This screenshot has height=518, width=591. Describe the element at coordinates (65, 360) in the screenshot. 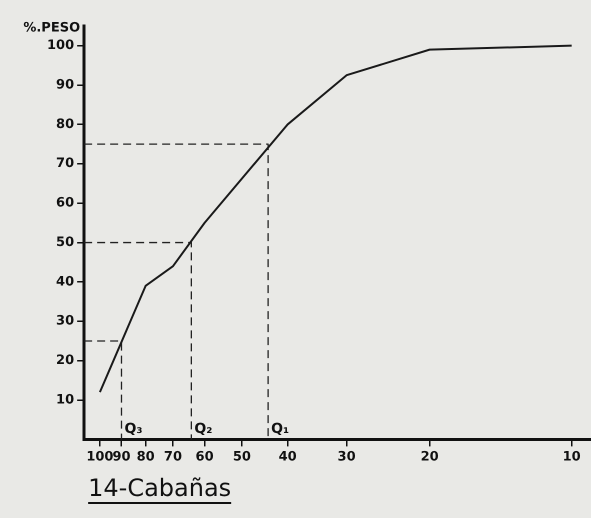

I see `y-tick-label: 20` at that location.